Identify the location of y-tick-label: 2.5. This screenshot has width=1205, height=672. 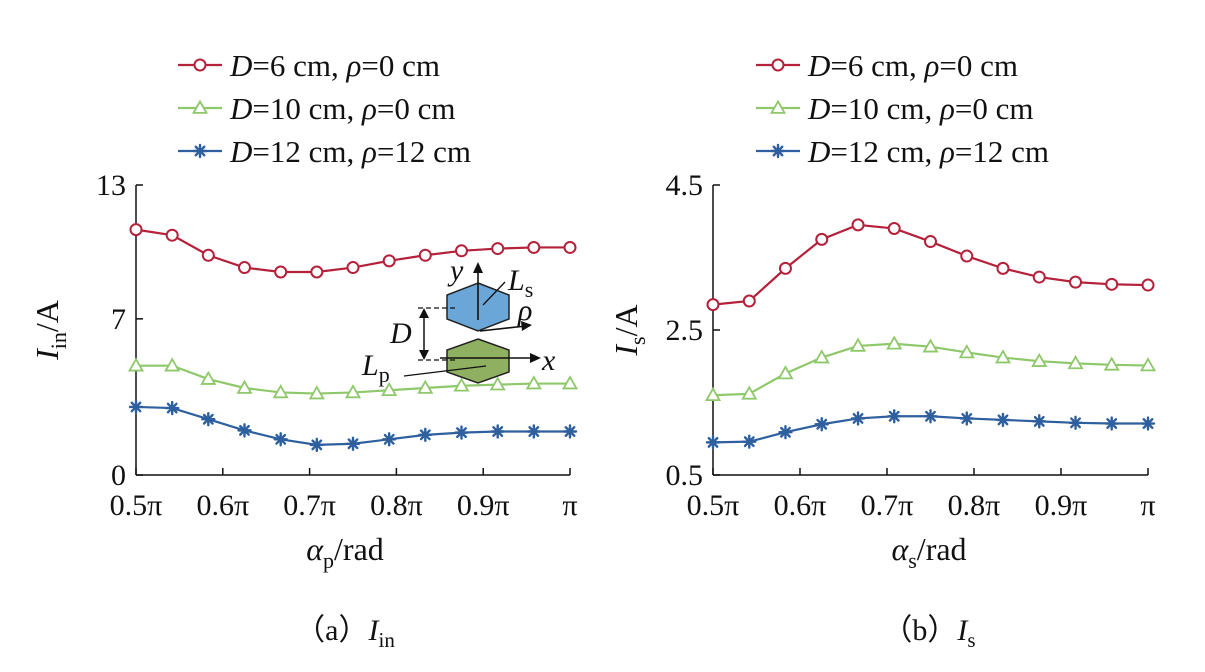
(685, 330).